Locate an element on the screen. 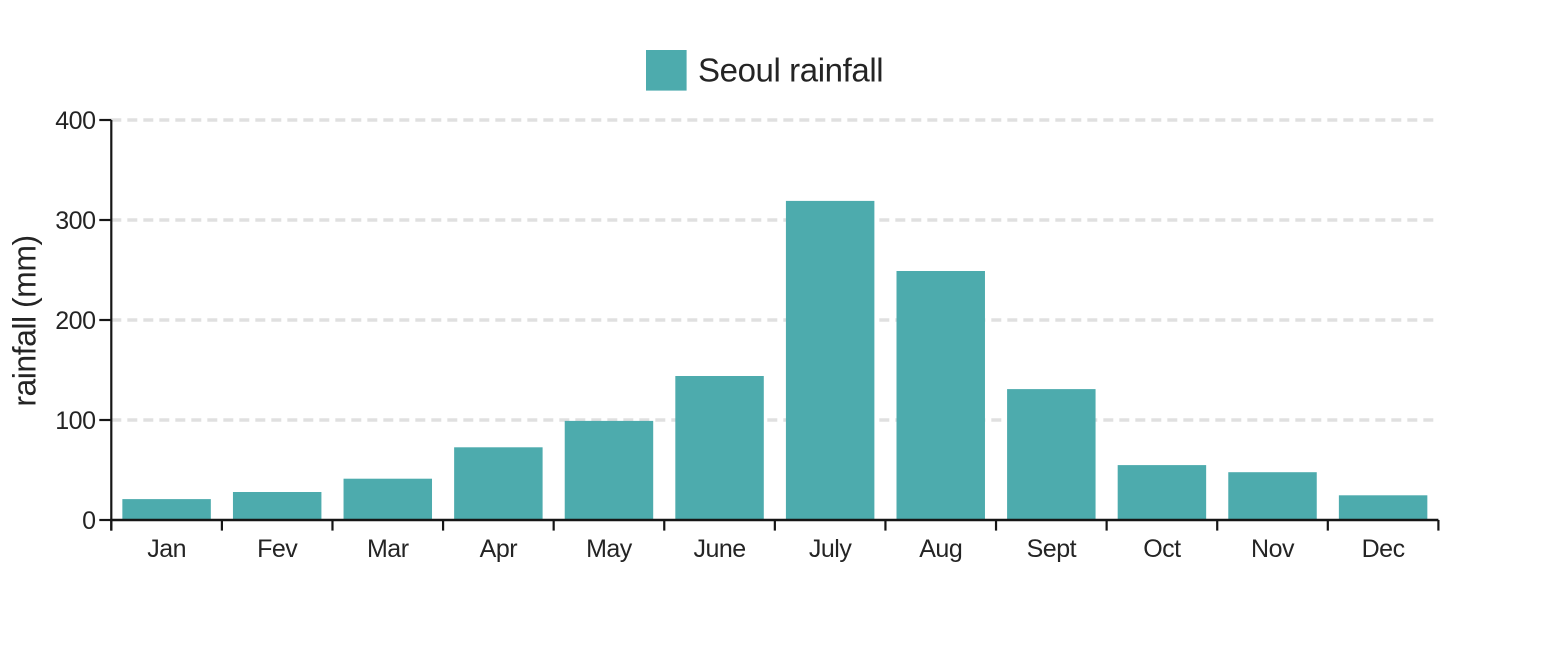 This screenshot has height=654, width=1550. svg-text: July is located at coordinates (830, 549).